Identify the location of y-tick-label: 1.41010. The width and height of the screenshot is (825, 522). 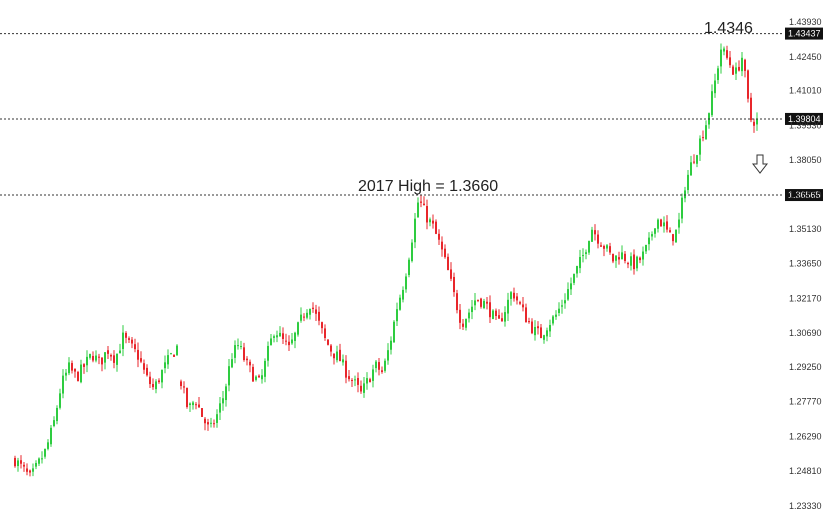
(805, 91).